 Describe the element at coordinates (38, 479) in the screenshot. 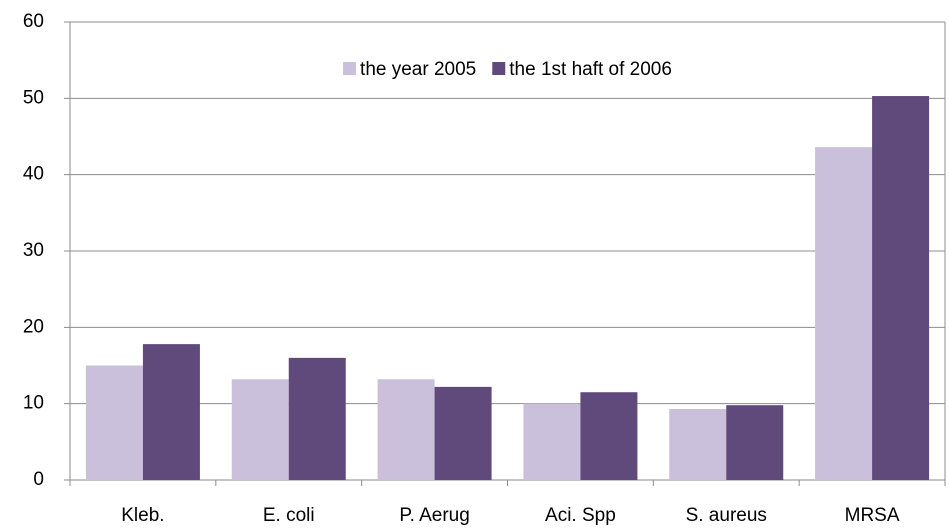

I see `y-tick-label: 0` at that location.